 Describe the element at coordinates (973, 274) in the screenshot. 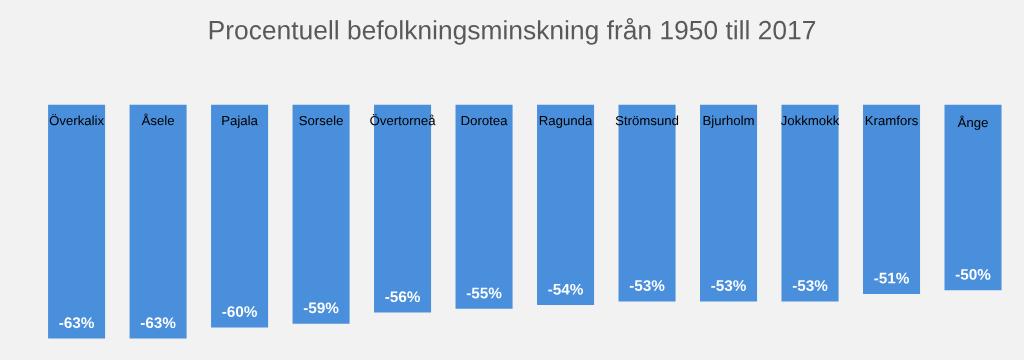

I see `data-label: -50%` at that location.